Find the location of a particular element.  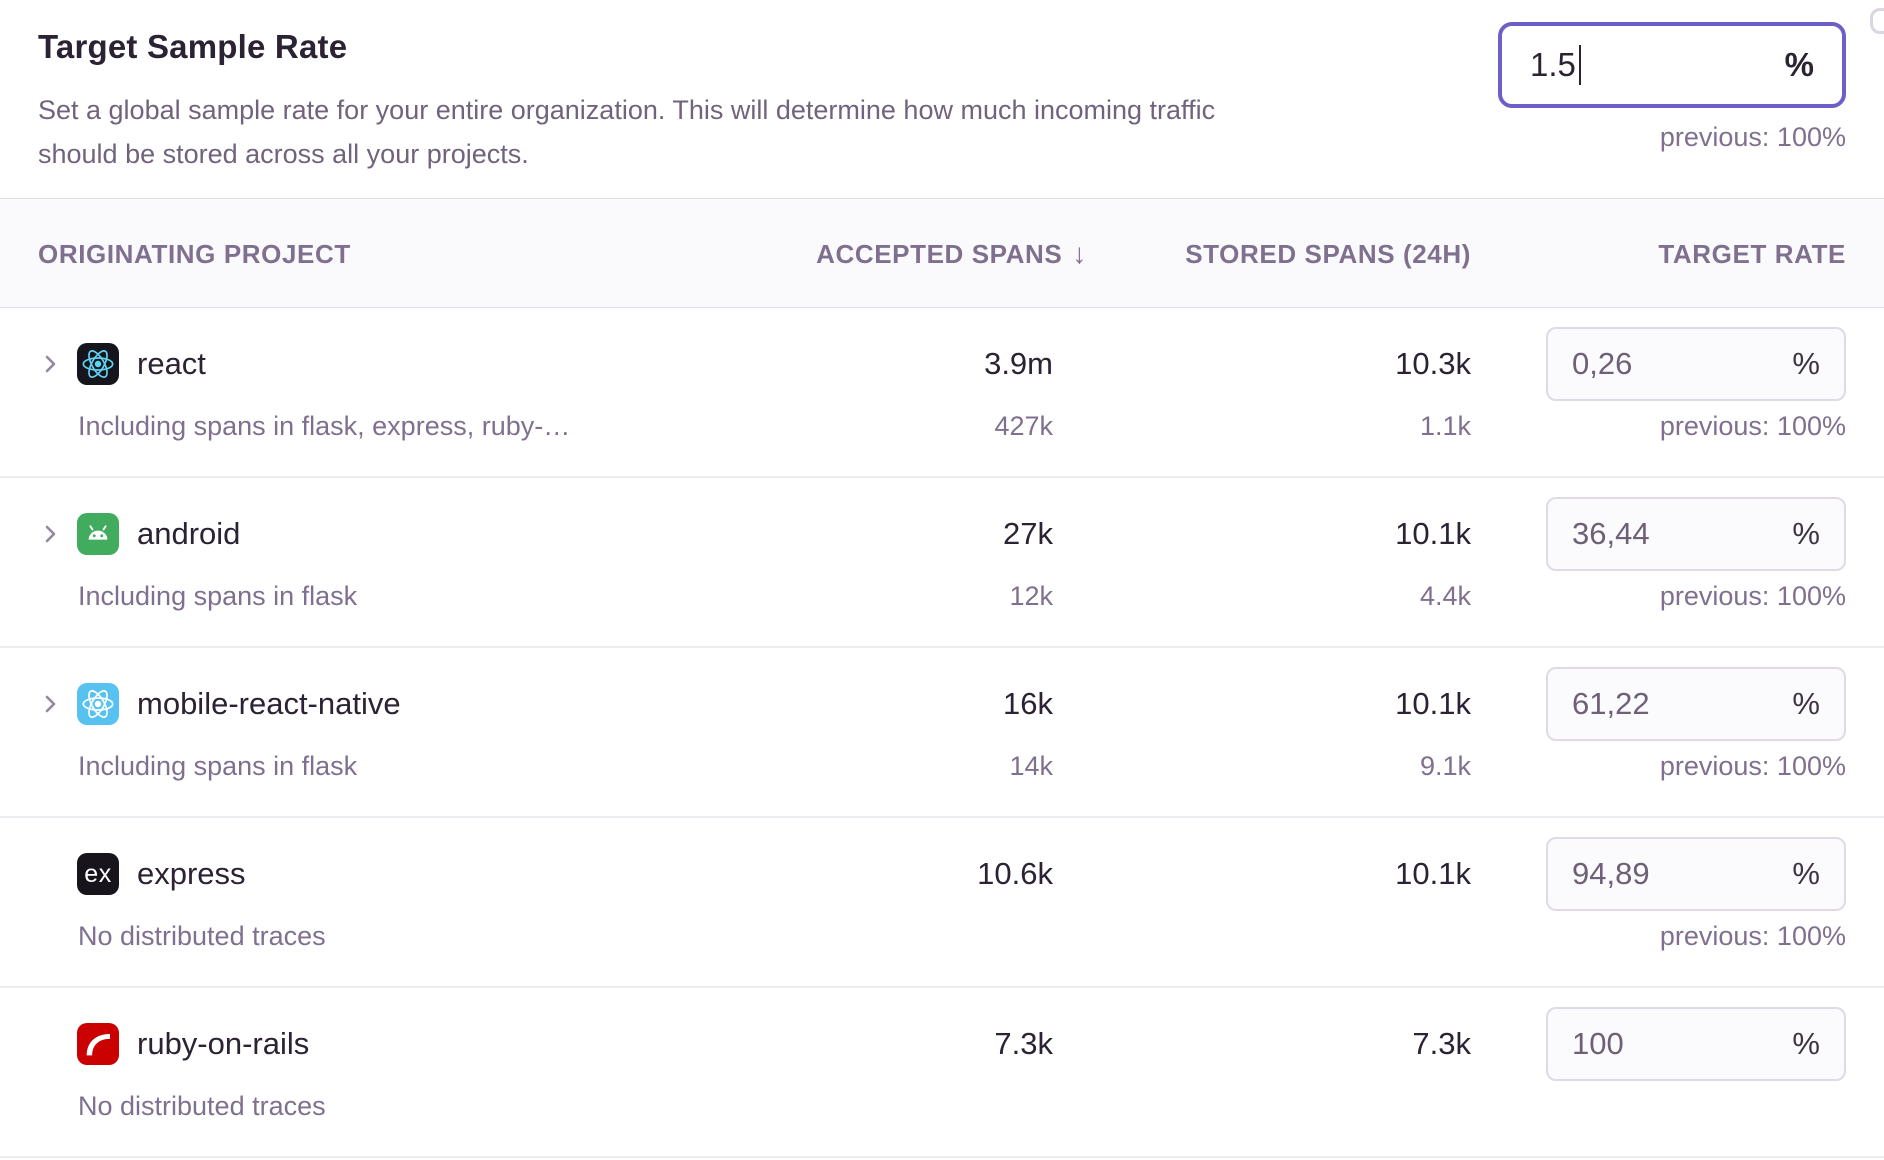

global-rate-control: 1.5 % previous: 100% is located at coordinates (1672, 87).